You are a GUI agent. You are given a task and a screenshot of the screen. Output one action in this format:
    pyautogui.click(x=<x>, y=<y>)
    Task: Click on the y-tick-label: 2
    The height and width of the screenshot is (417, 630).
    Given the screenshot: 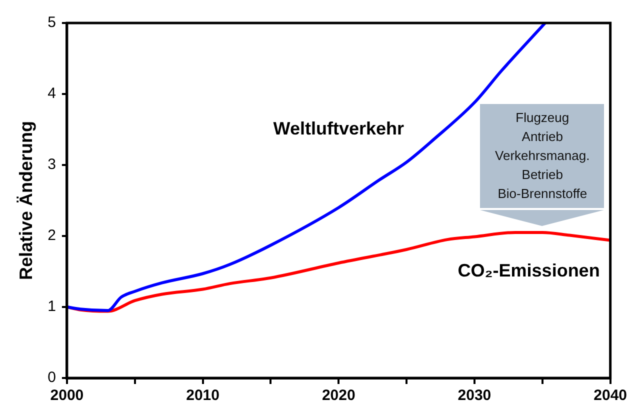 What is the action you would take?
    pyautogui.click(x=52, y=235)
    